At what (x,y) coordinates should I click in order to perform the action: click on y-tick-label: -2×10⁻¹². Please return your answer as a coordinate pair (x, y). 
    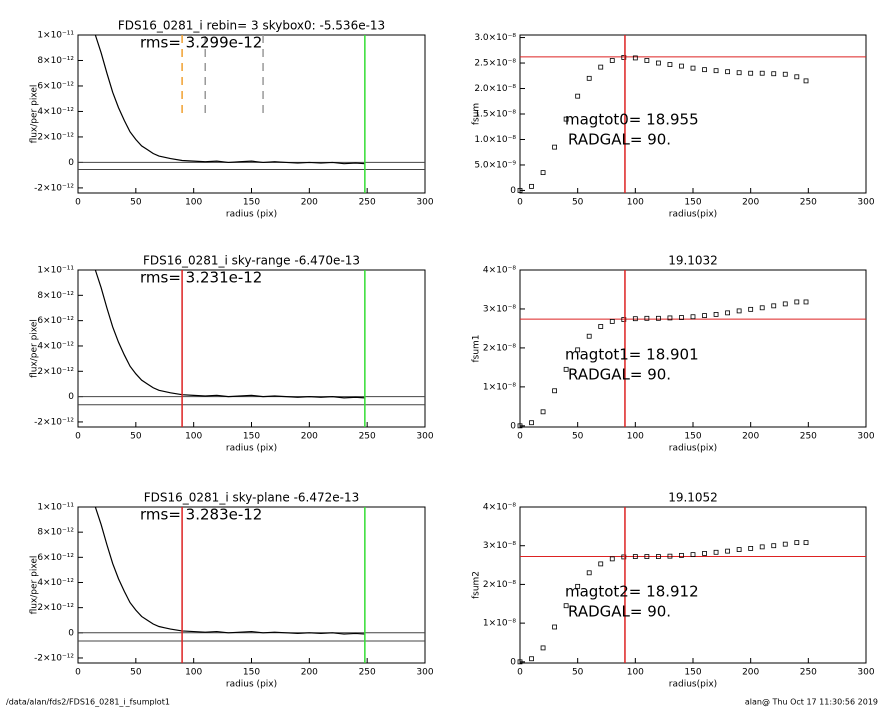
    Looking at the image, I should click on (54, 422).